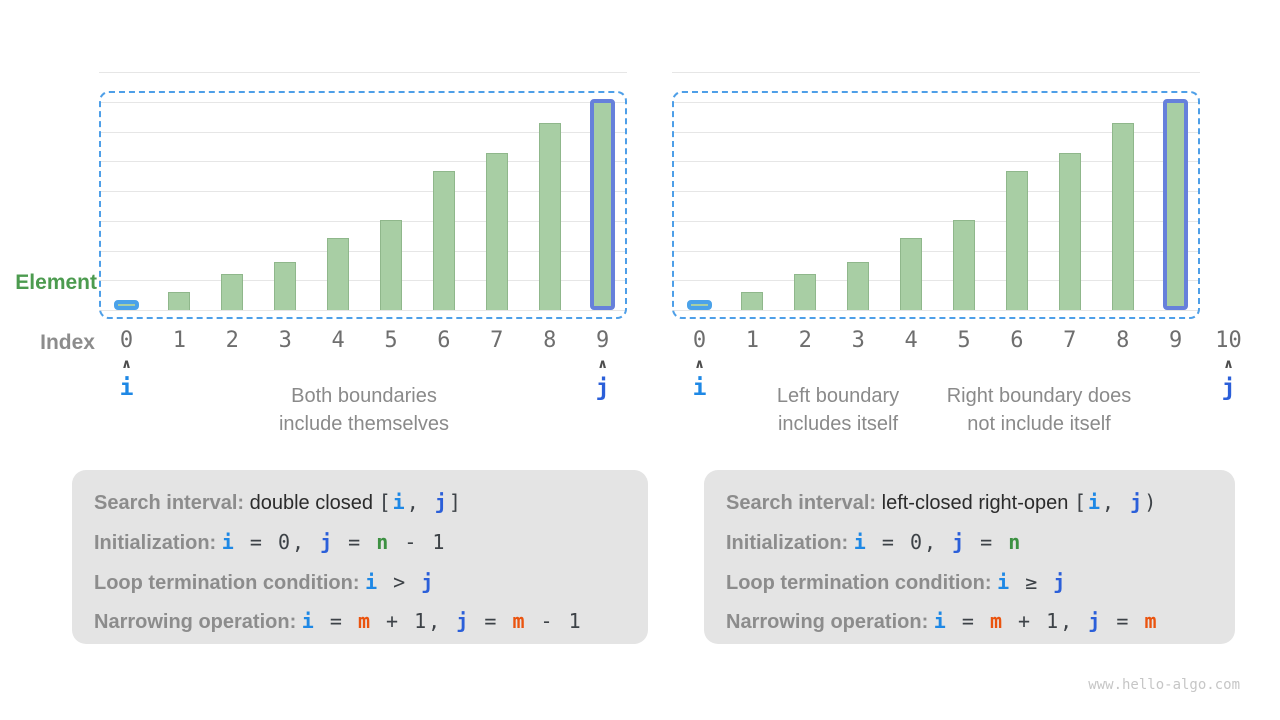 The image size is (1280, 720). I want to click on text-segment: + 1,, so click(414, 621).